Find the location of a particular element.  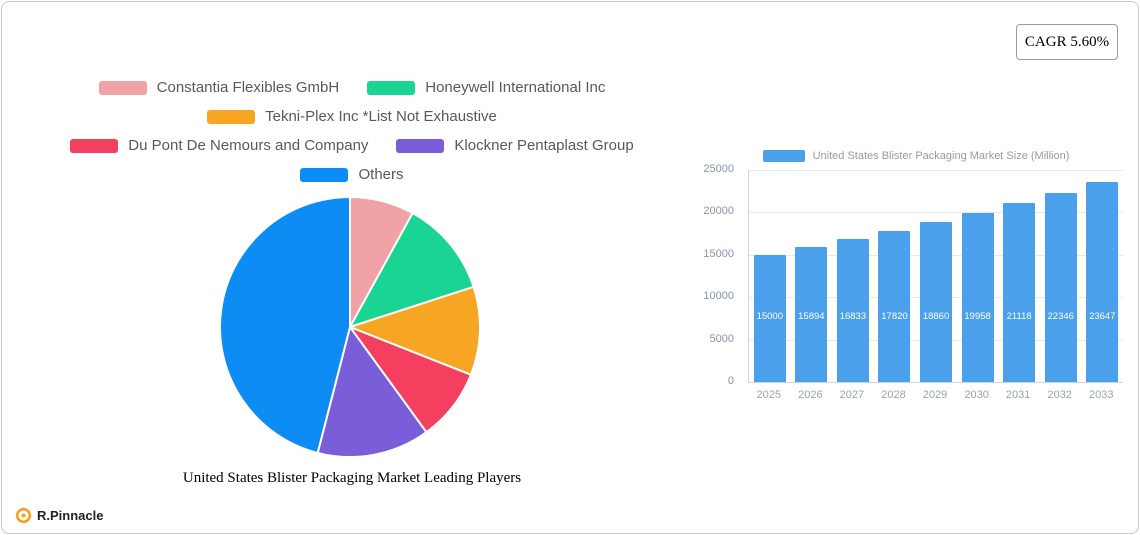

pie-legend-item-honeywell: Honeywell International Inc is located at coordinates (486, 88).